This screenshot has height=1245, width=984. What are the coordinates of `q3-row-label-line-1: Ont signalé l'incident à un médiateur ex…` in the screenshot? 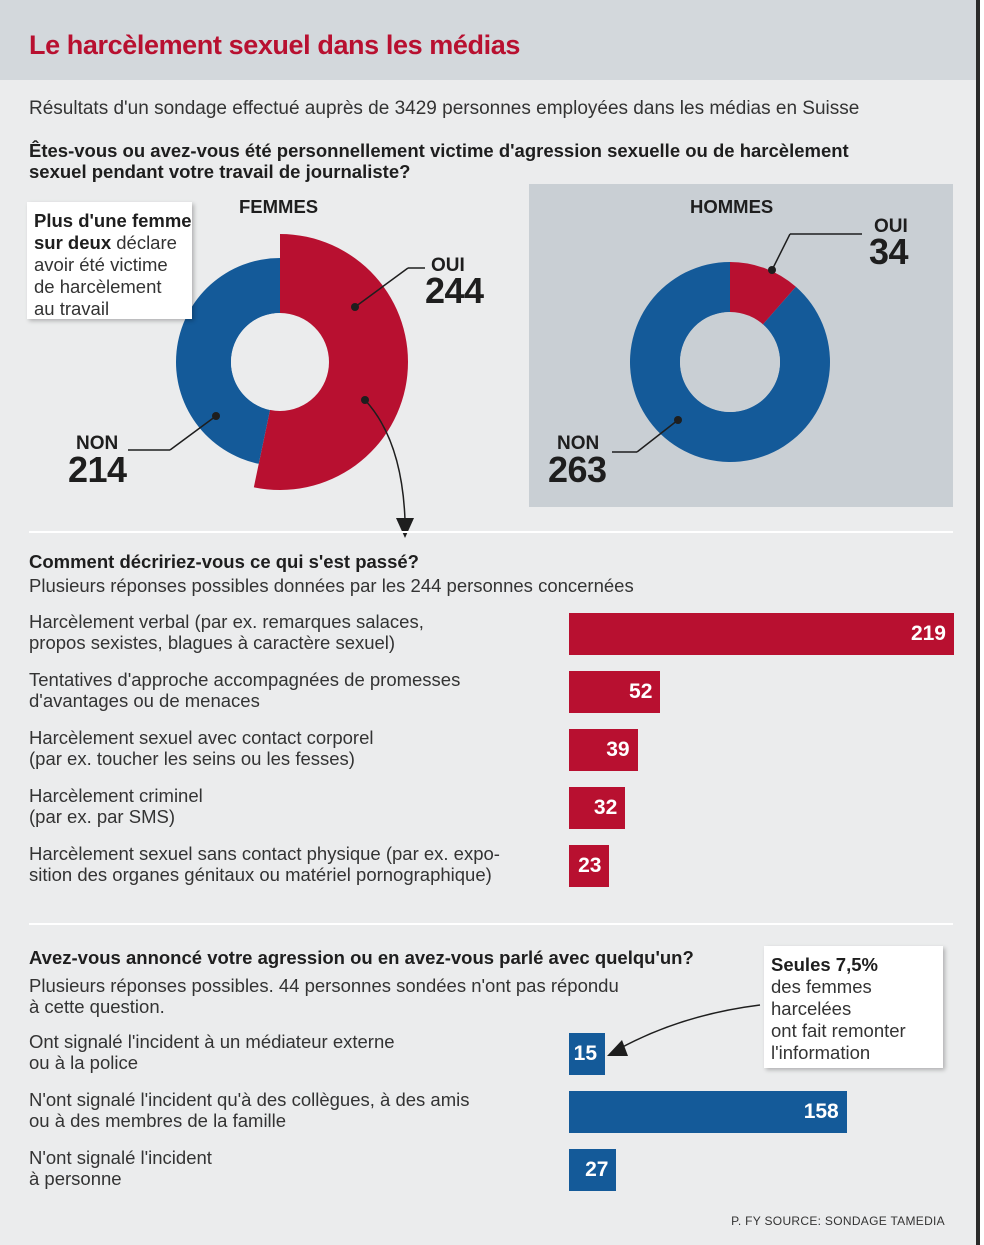 It's located at (212, 1041).